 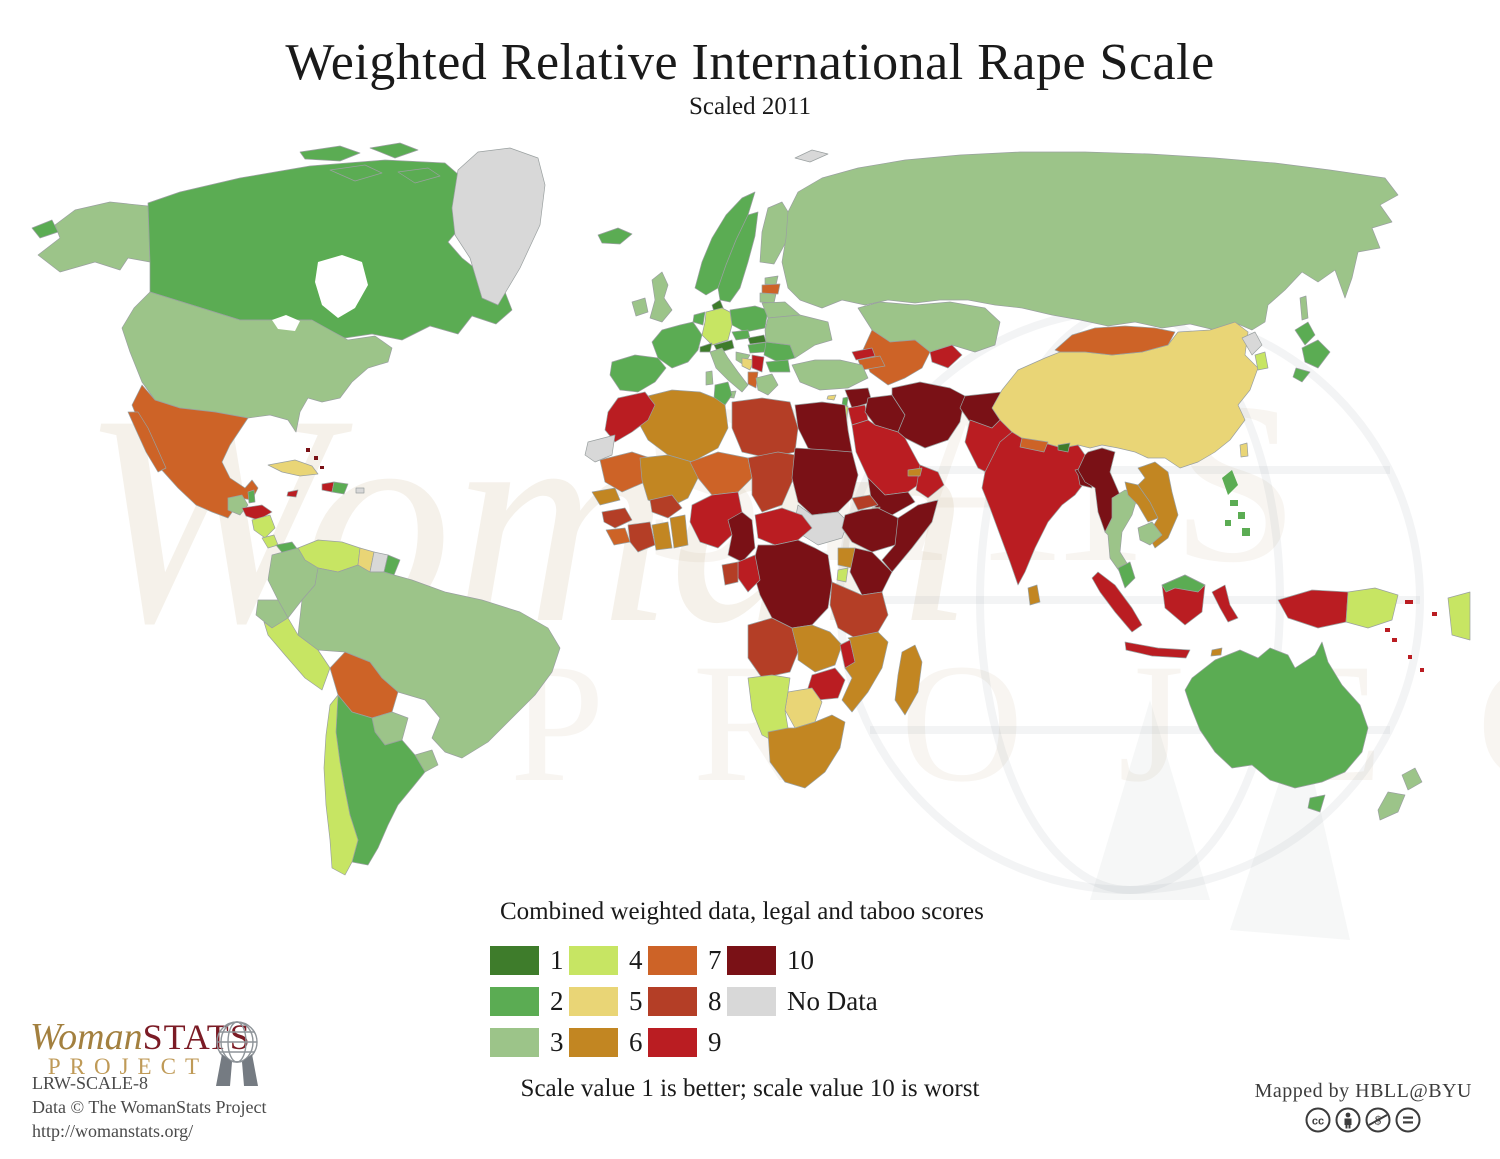 I want to click on country-lithuania, so click(x=768, y=298).